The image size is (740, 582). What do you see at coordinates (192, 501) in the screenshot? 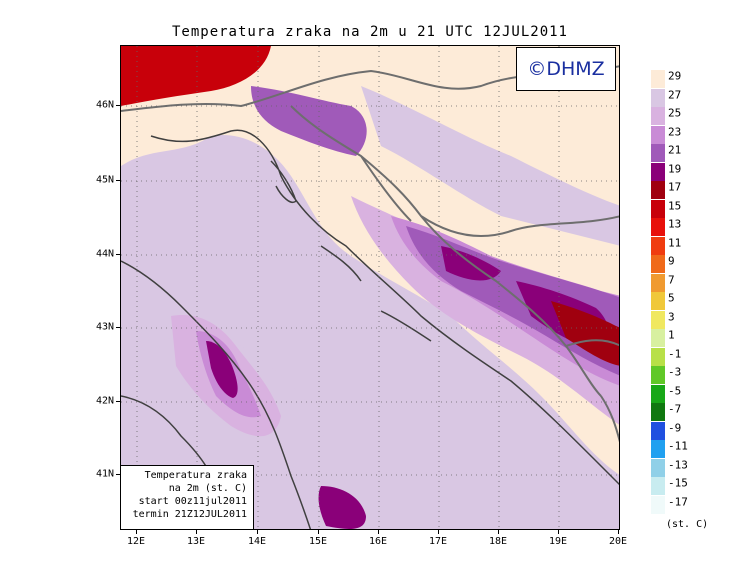
I see `info-line-start: start 00z11jul2011` at bounding box center [192, 501].